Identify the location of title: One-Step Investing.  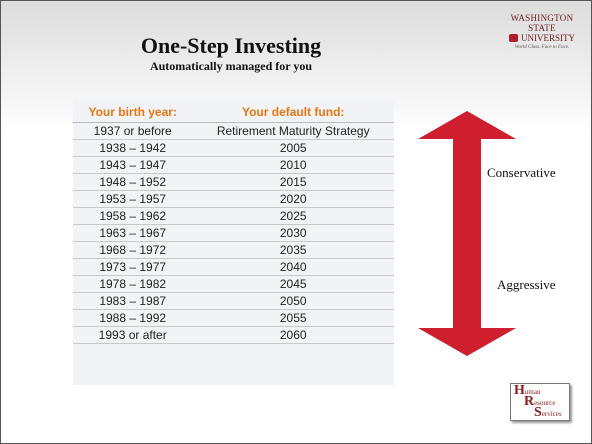
(231, 45).